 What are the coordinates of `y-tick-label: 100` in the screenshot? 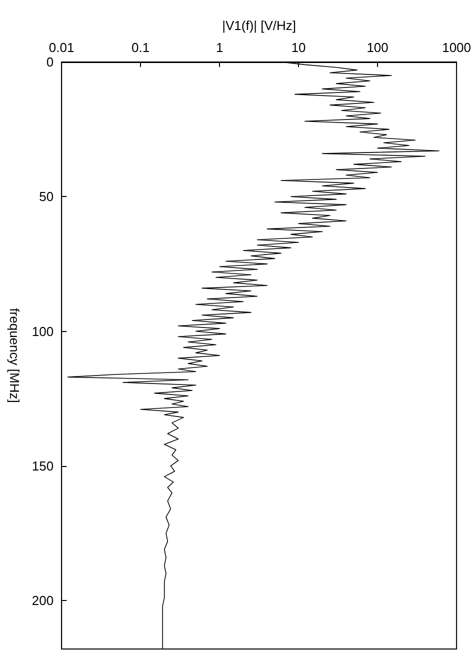 It's located at (43, 331).